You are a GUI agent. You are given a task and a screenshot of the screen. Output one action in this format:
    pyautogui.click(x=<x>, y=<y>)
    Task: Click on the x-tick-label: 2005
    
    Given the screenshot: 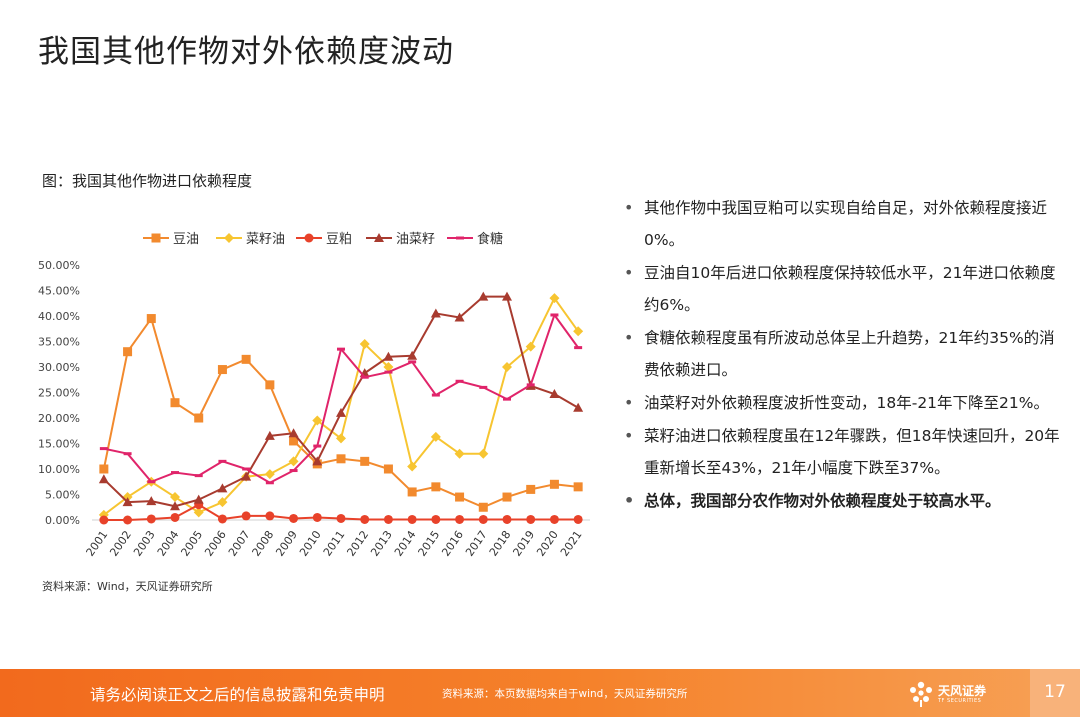 What is the action you would take?
    pyautogui.click(x=191, y=543)
    